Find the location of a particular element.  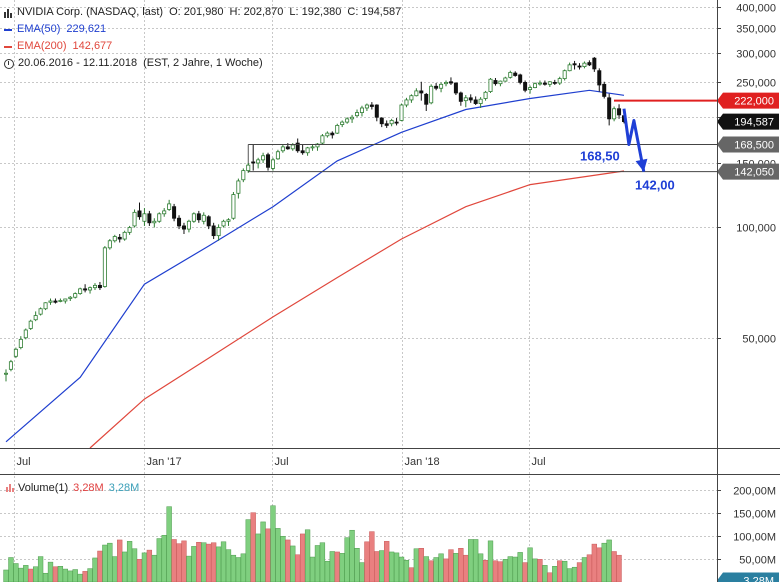

current-price-badge-bg is located at coordinates (748, 121).